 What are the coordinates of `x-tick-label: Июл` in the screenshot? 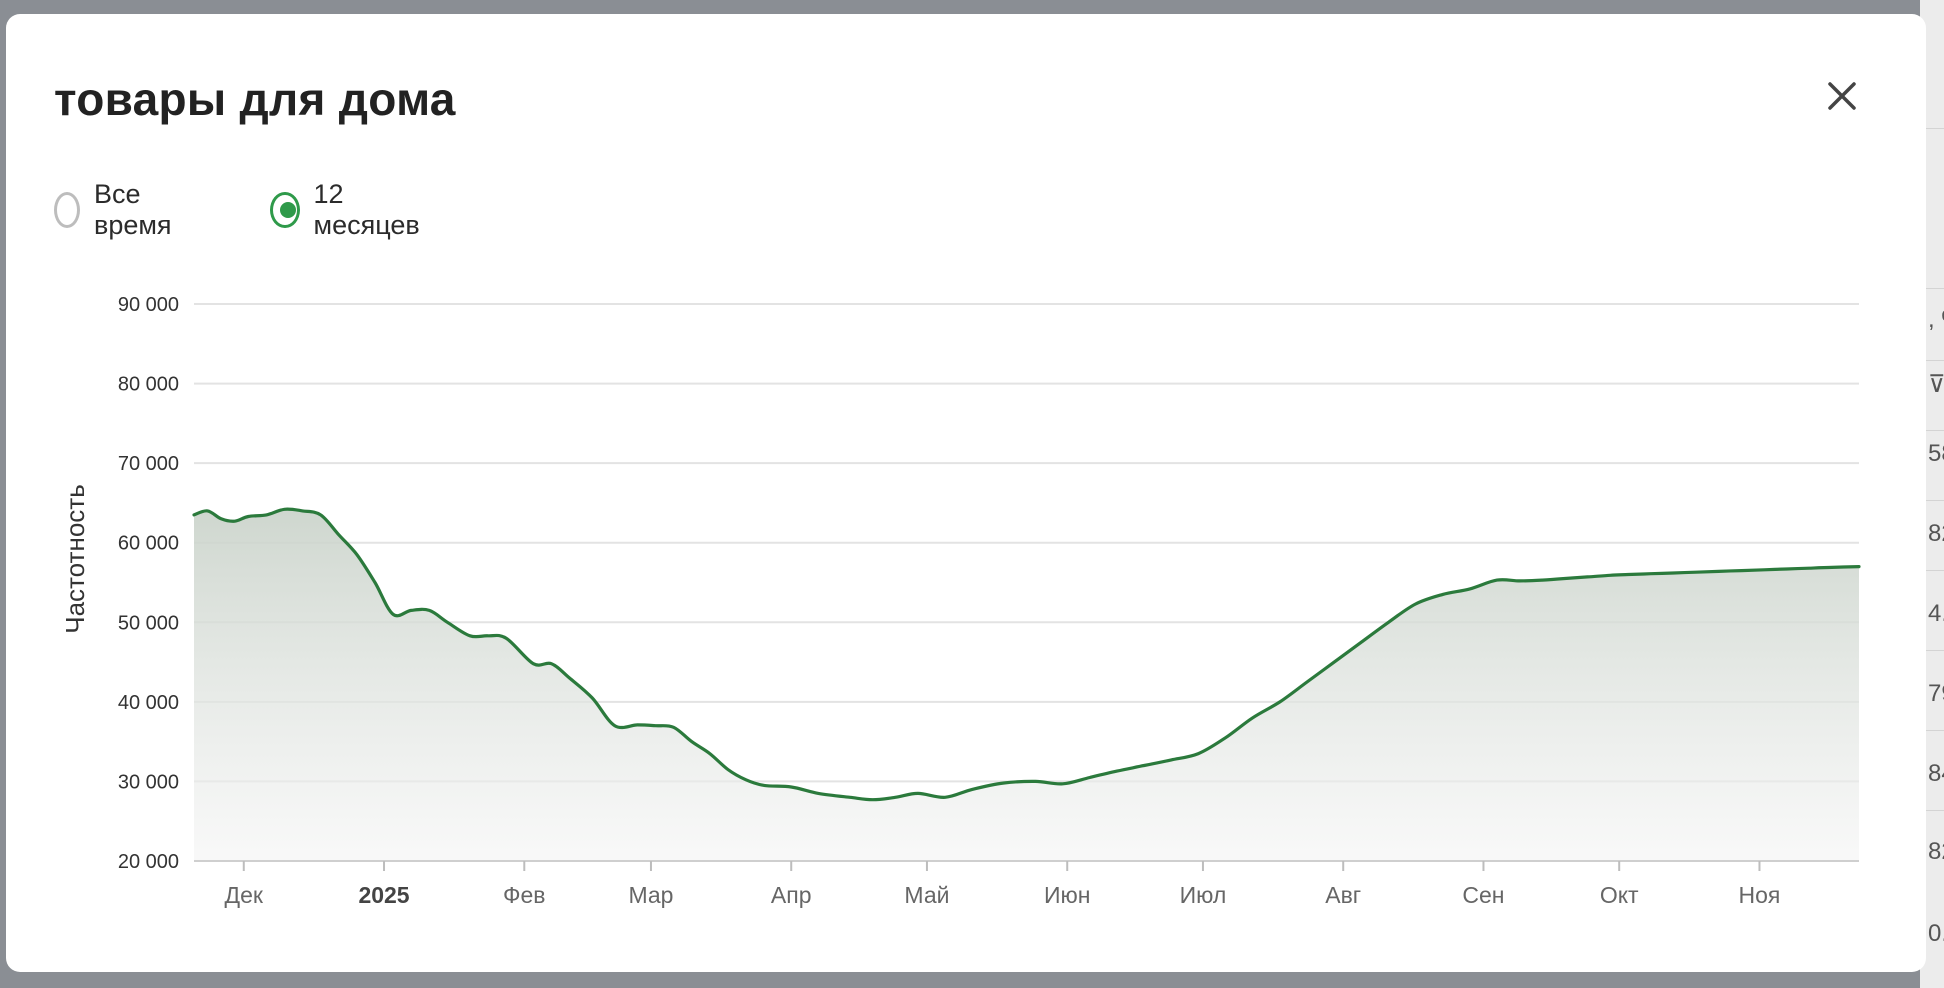 It's located at (1203, 895).